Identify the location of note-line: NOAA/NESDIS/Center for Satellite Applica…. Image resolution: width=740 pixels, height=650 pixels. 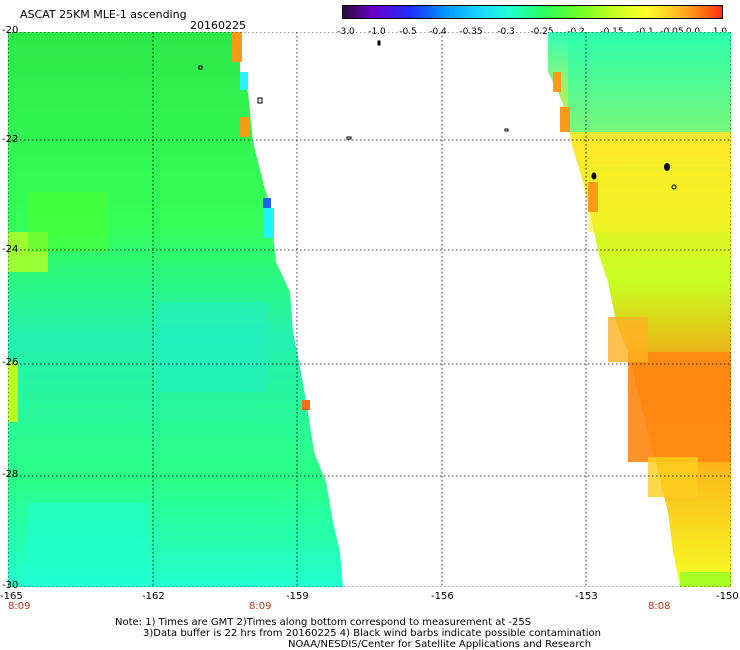
(440, 644).